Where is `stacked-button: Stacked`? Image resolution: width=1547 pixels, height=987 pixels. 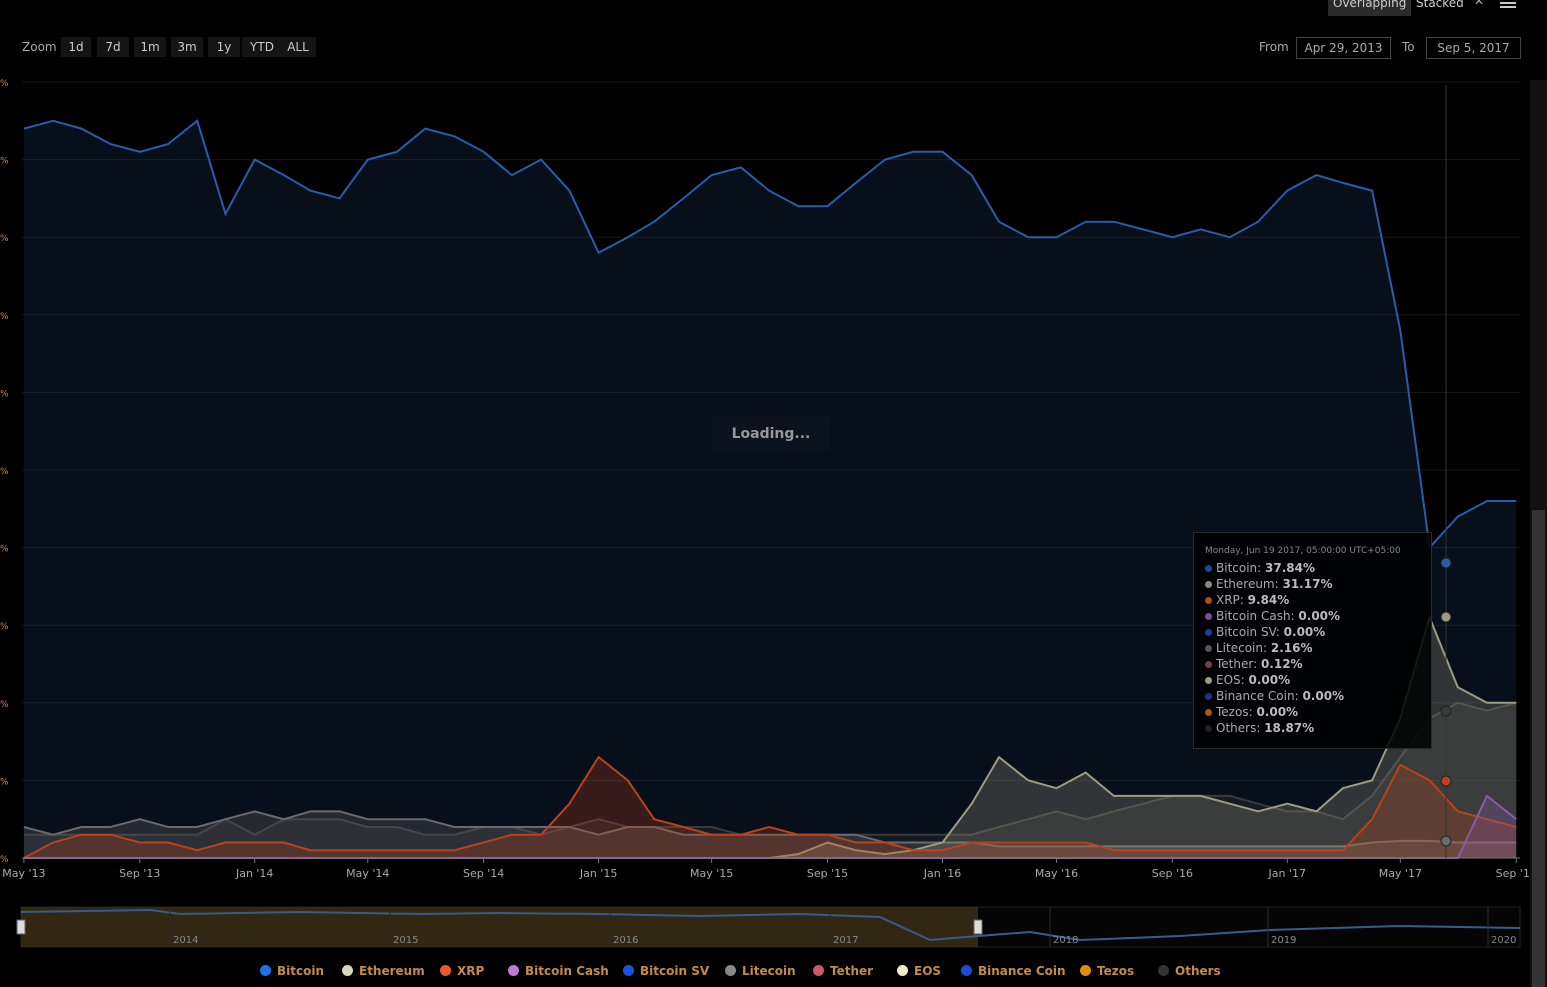 stacked-button: Stacked is located at coordinates (1440, 5).